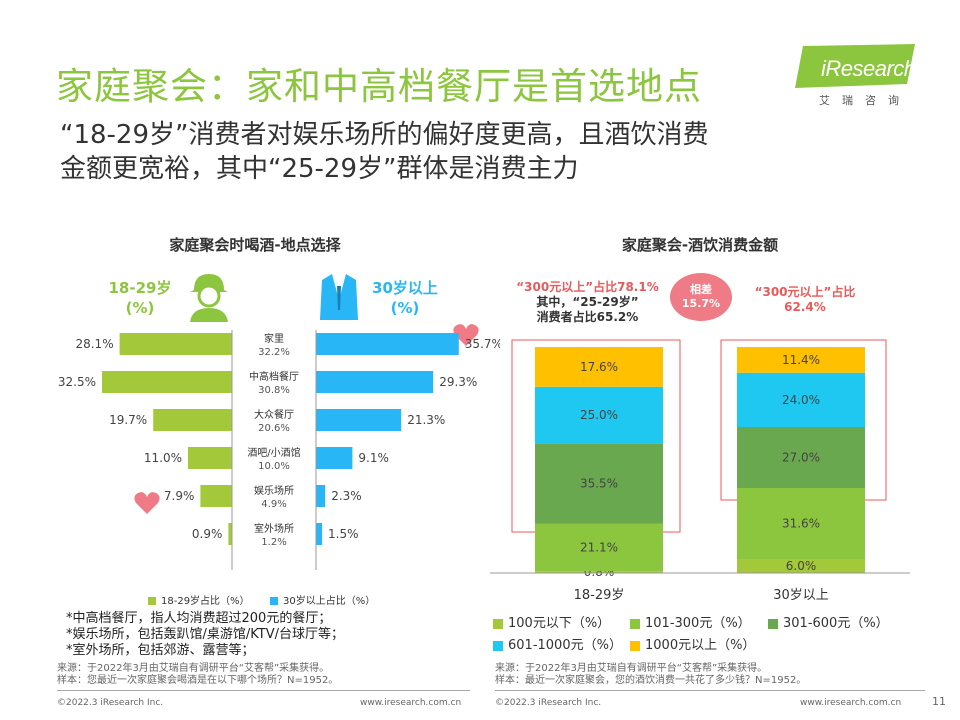  I want to click on segment-label: 27.0%, so click(801, 458).